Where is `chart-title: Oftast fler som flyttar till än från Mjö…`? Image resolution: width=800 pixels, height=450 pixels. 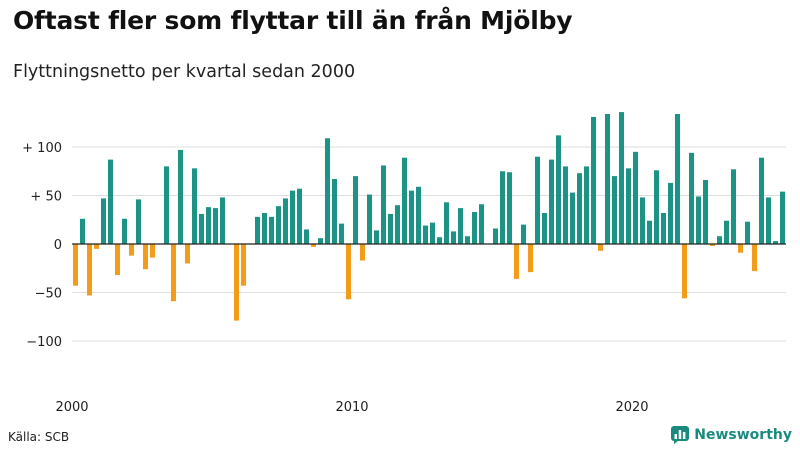 chart-title: Oftast fler som flyttar till än från Mjö… is located at coordinates (293, 20).